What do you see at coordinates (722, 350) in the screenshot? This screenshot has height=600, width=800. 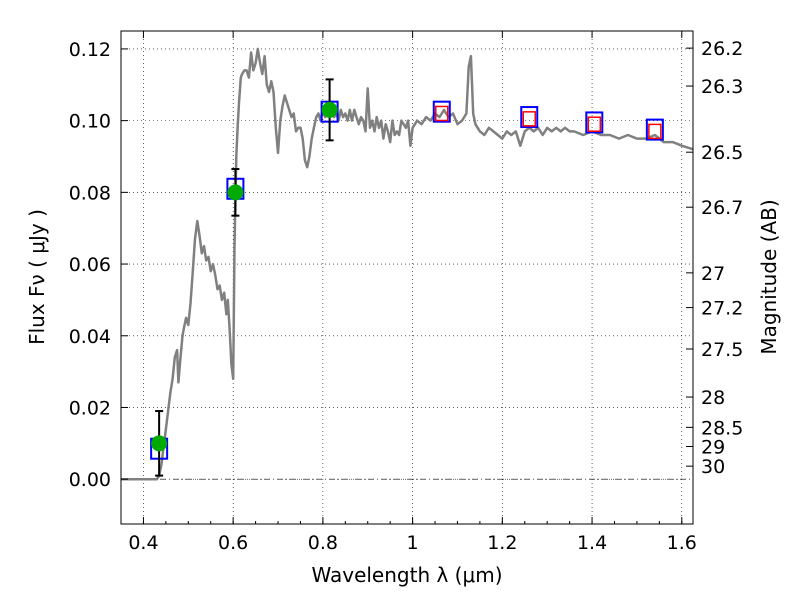 I see `magnitude-tick-label: 27.5` at bounding box center [722, 350].